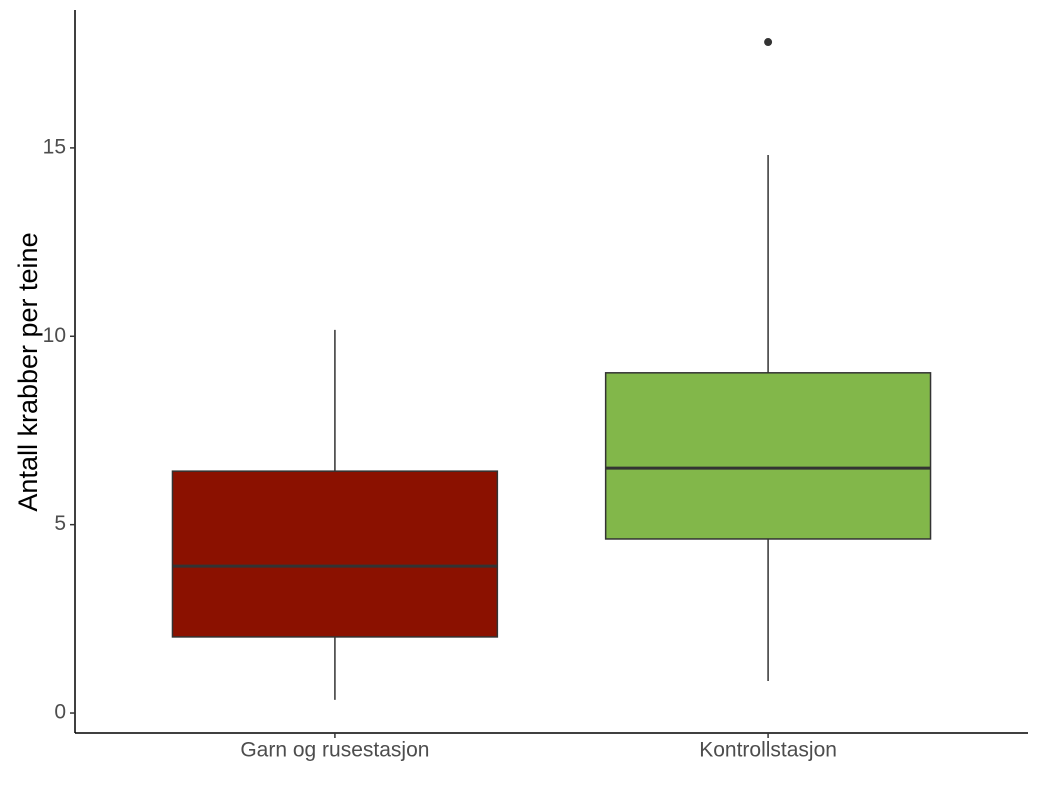 This screenshot has width=1038, height=804. What do you see at coordinates (768, 750) in the screenshot?
I see `x-tick-label: Kontrollstasjon` at bounding box center [768, 750].